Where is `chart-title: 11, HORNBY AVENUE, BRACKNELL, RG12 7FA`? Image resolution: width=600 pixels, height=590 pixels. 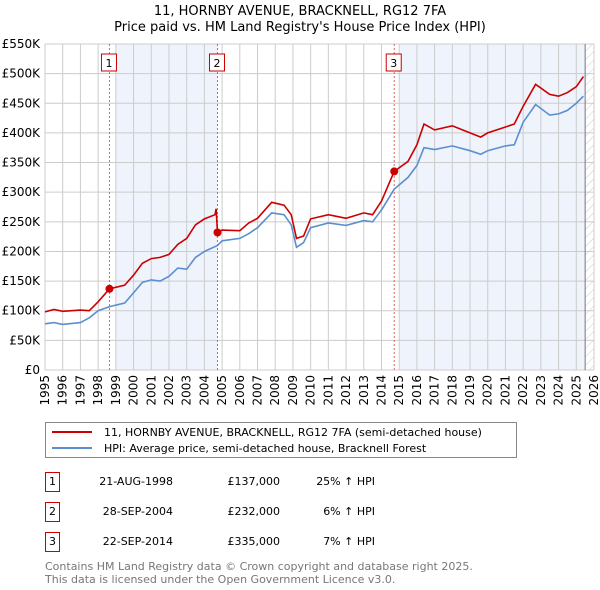 chart-title: 11, HORNBY AVENUE, BRACKNELL, RG12 7FA is located at coordinates (300, 11).